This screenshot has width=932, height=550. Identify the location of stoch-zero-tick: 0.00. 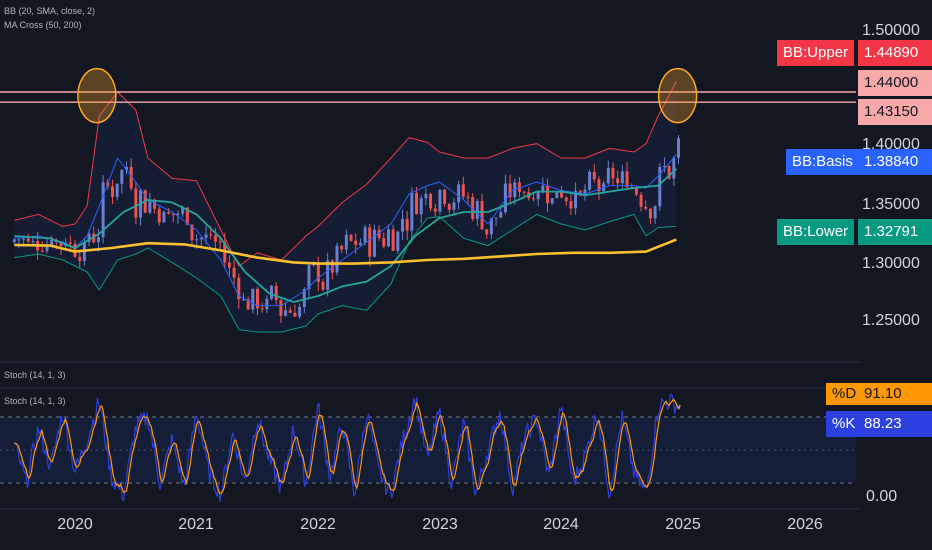
(882, 496).